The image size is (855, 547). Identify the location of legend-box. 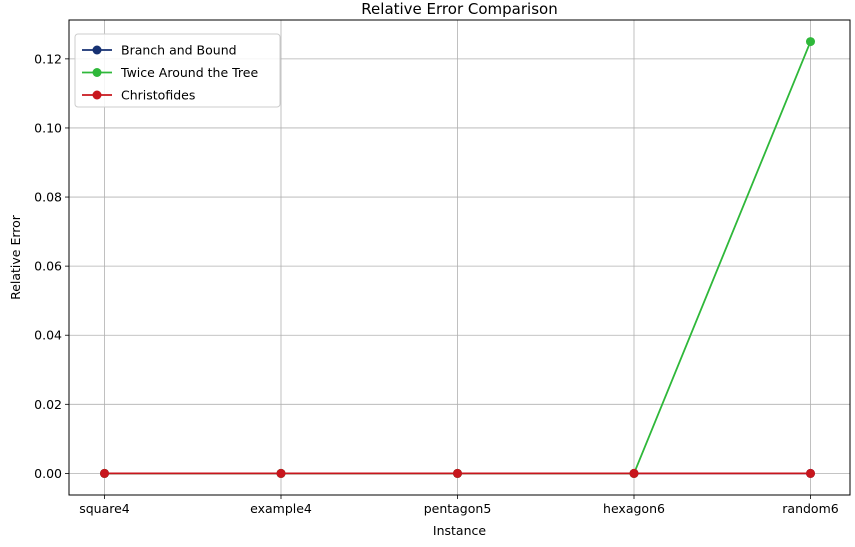
(177, 70).